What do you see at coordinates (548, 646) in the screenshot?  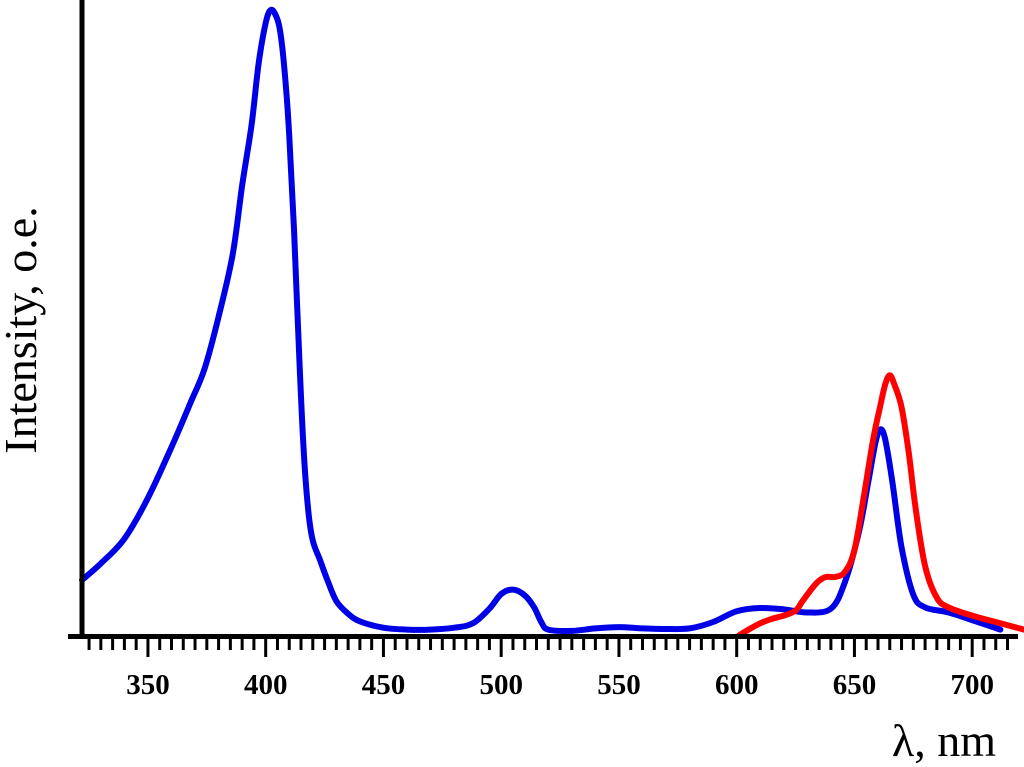 I see `x-axis-ticks` at bounding box center [548, 646].